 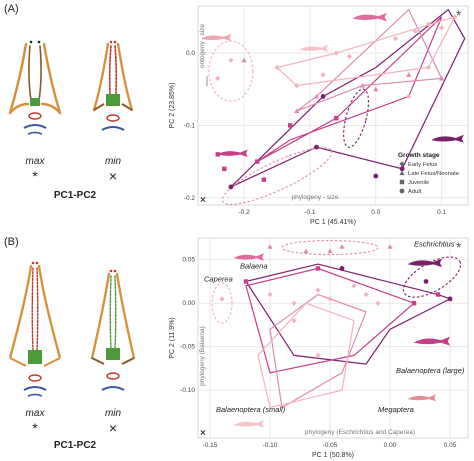 What do you see at coordinates (11, 9) in the screenshot?
I see `panel-a-letter: (A)` at bounding box center [11, 9].